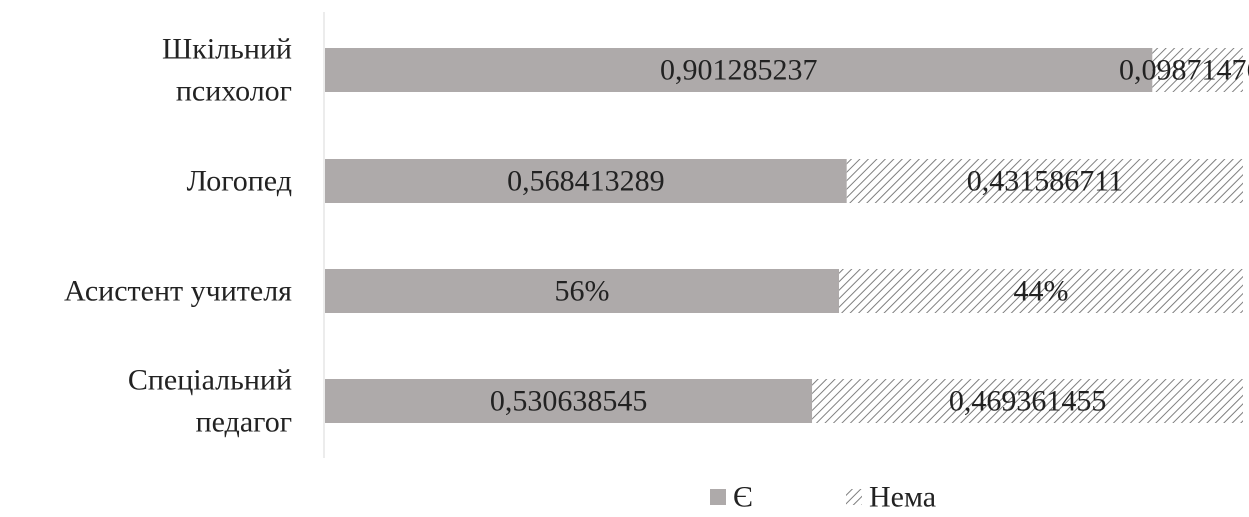  I want to click on category-label-0-line-0: Шкільний, so click(227, 49).